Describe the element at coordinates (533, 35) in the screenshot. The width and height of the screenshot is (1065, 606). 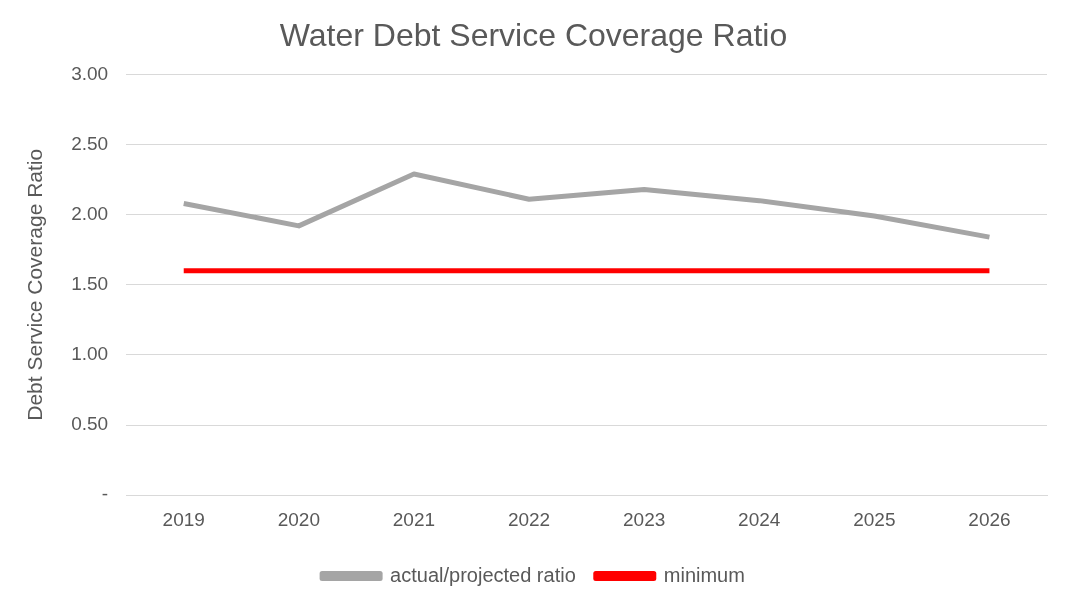
I see `chart-title: Water Debt Service Coverage Ratio` at that location.